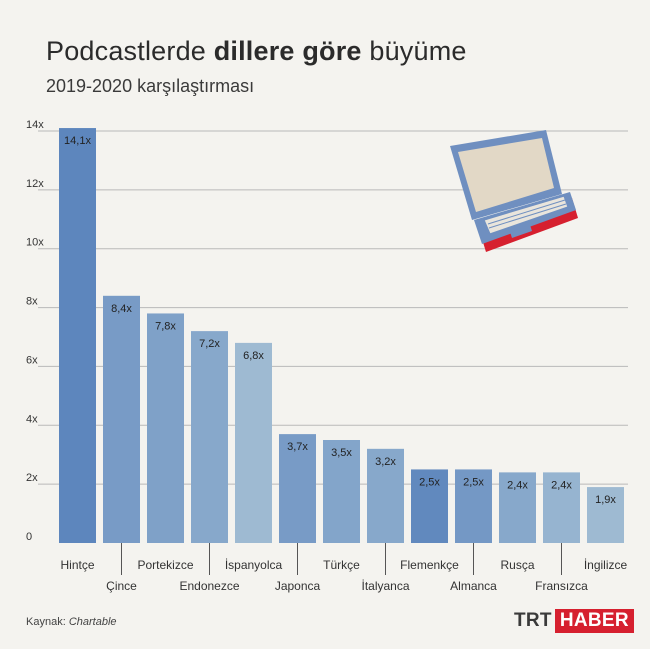  I want to click on brand-trt: TRT, so click(533, 620).